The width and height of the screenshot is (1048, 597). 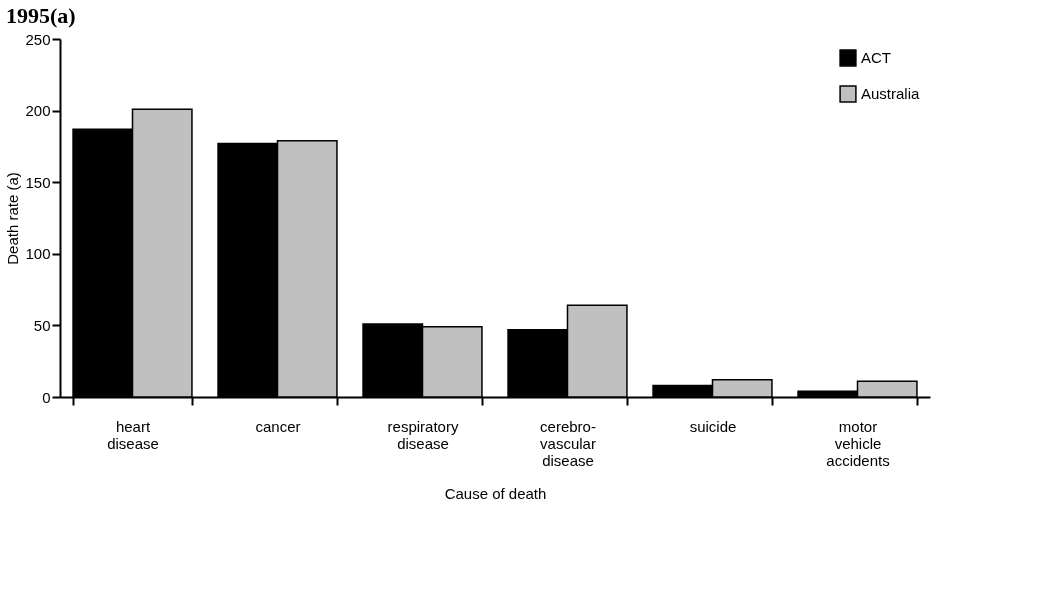 I want to click on x-tick-label: respiratory disease, so click(x=423, y=434).